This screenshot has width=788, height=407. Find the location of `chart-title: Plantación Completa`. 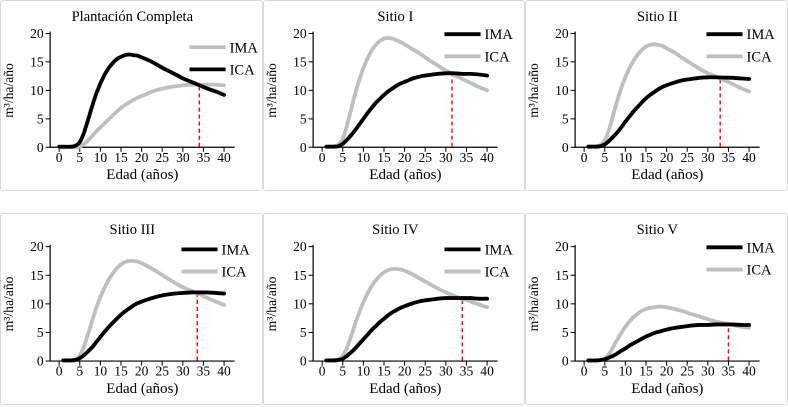

chart-title: Plantación Completa is located at coordinates (133, 17).